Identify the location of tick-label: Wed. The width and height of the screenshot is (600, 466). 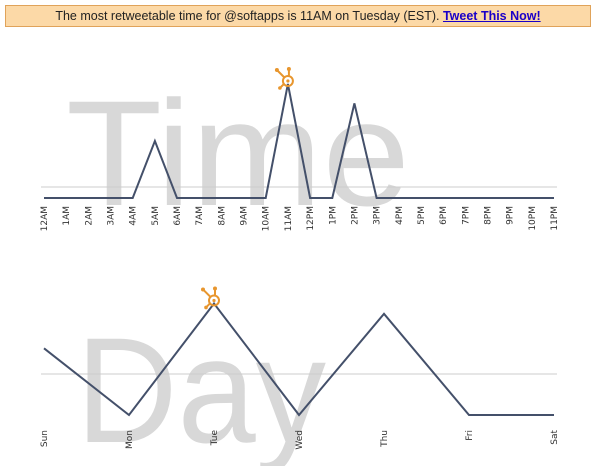
(300, 440).